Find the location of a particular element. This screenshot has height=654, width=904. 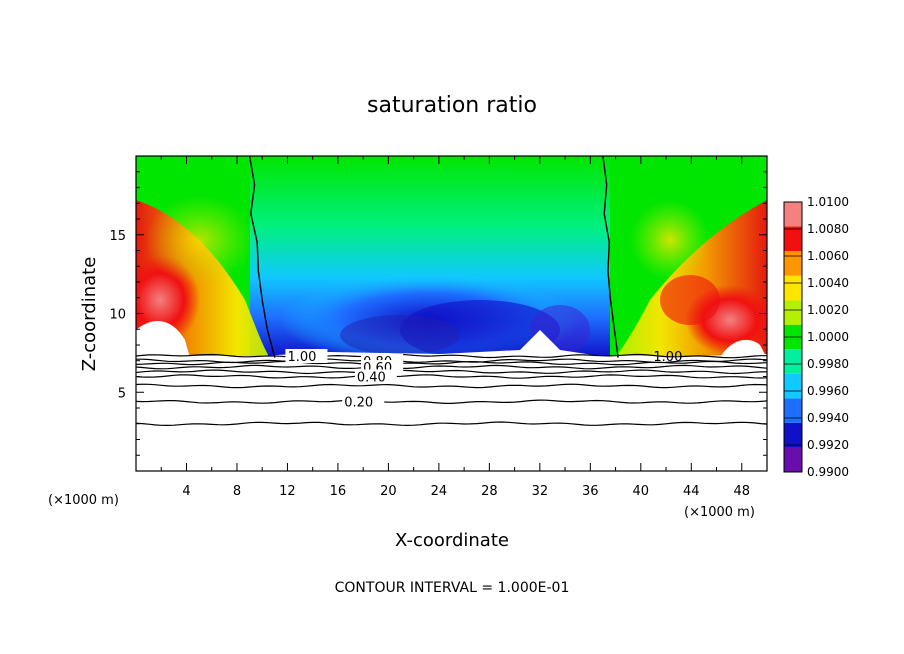

contour-labels: 1.001.000.800.600.400.20 is located at coordinates (483, 380).